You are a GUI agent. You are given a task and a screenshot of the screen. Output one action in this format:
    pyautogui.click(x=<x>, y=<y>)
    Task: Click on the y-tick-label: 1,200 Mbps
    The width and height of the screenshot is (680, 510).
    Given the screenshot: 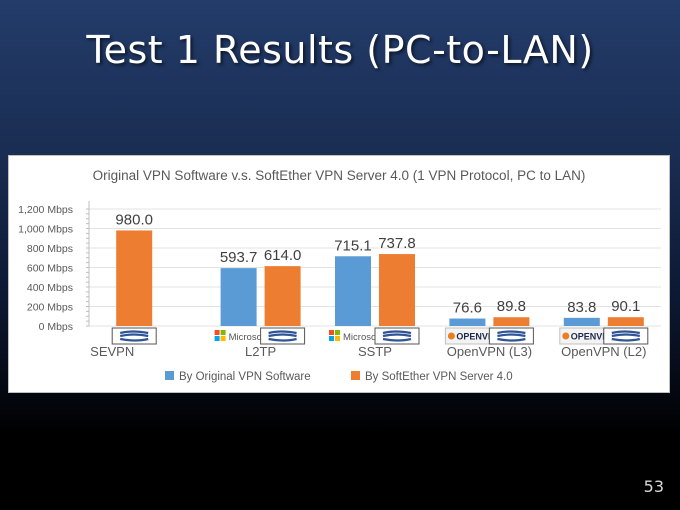 What is the action you would take?
    pyautogui.click(x=45, y=210)
    